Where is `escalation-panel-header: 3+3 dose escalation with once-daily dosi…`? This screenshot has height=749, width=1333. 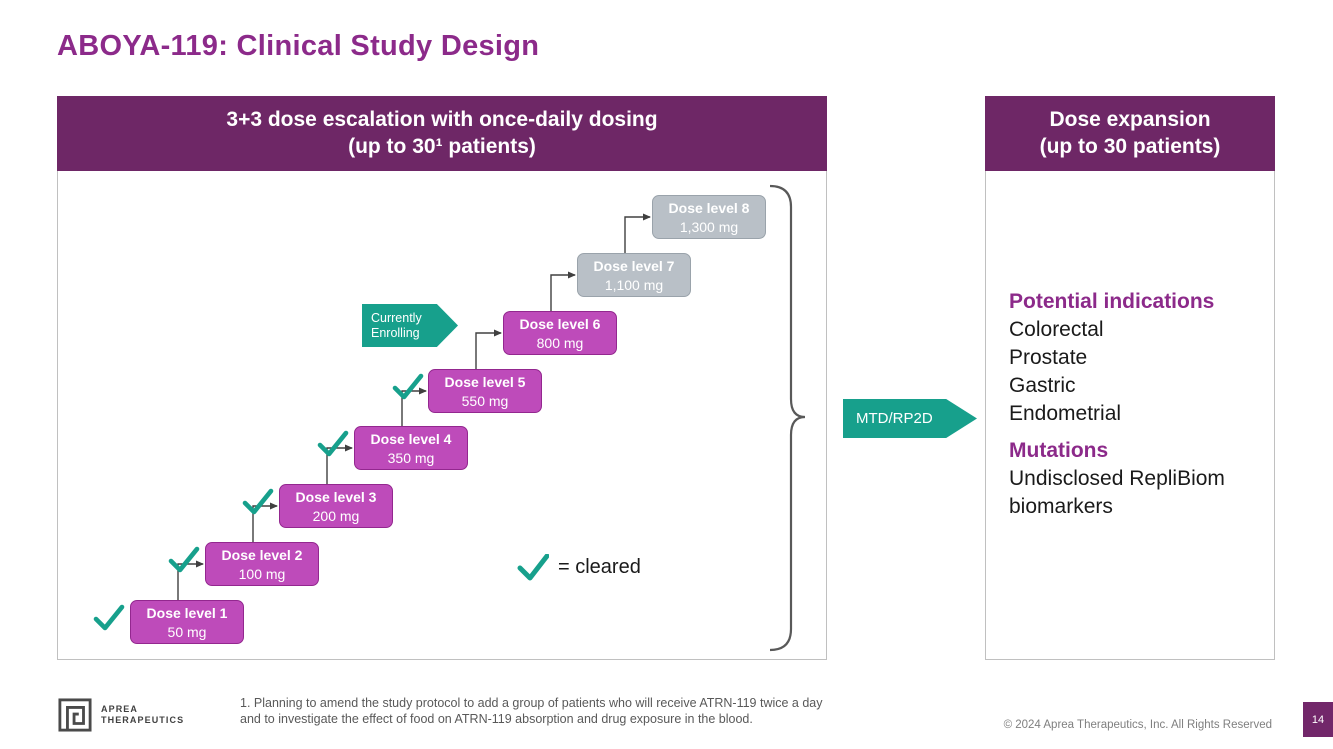
escalation-panel-header: 3+3 dose escalation with once-daily dosi… is located at coordinates (442, 133).